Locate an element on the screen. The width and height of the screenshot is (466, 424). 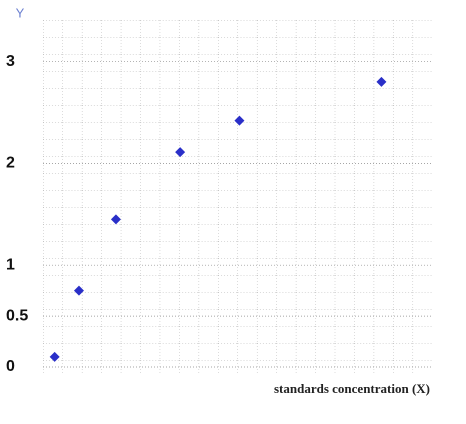
y-tick-label: 0.5 is located at coordinates (17, 315).